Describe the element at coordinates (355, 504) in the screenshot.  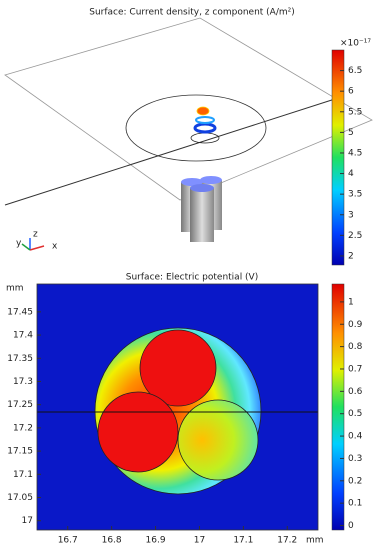
I see `colorbar-tick-label: 0.1` at that location.